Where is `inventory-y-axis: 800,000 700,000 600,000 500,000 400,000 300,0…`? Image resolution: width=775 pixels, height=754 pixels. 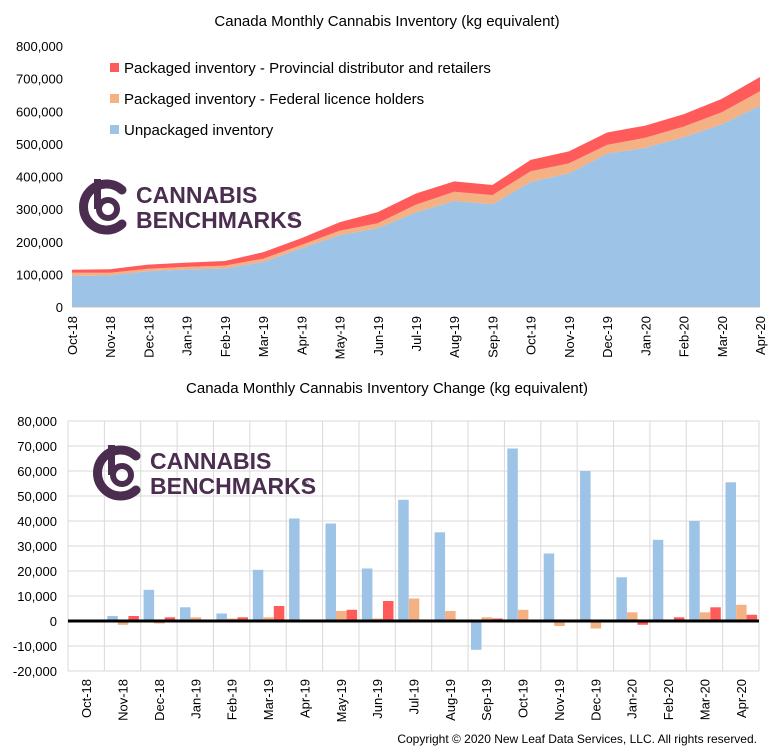 inventory-y-axis: 800,000 700,000 600,000 500,000 400,000 300,0… is located at coordinates (39, 177).